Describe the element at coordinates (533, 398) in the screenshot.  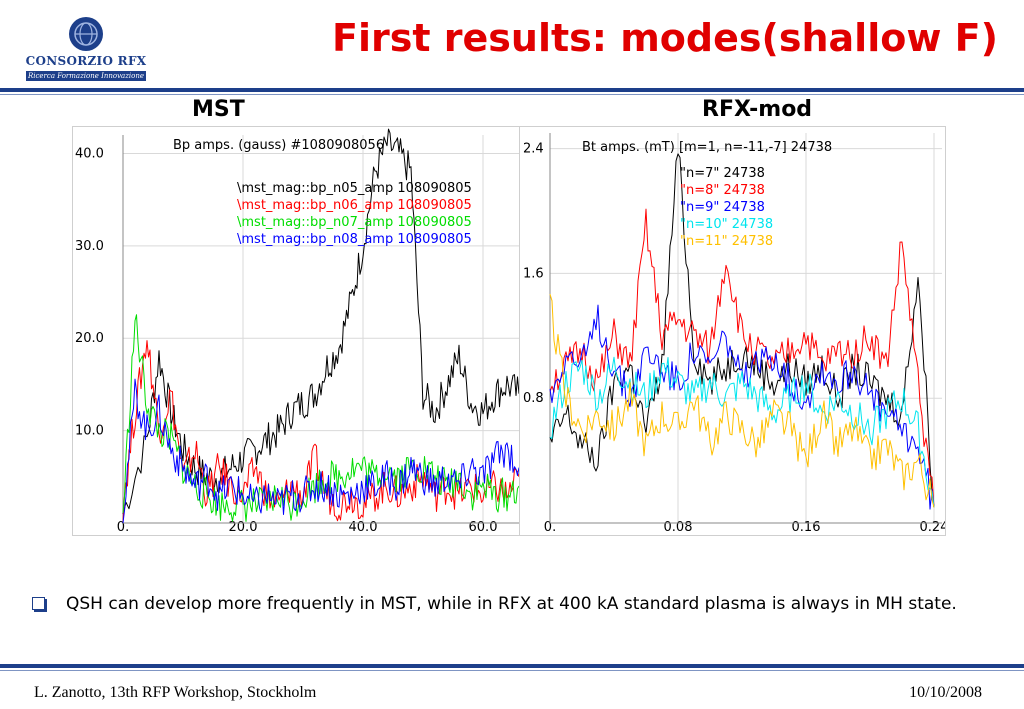
I see `y-tick-label: 0.8` at that location.